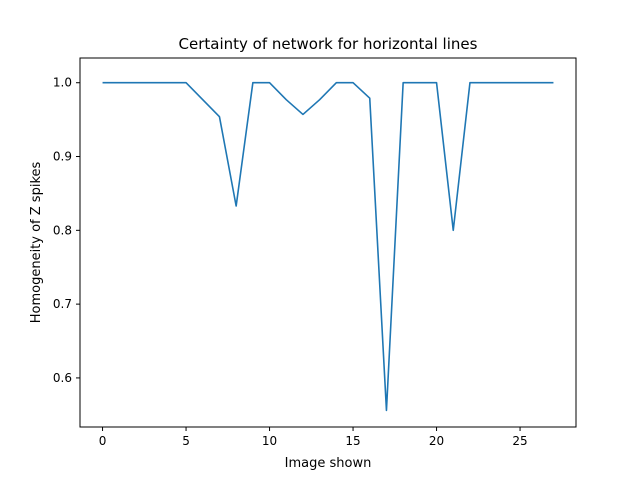 This screenshot has height=480, width=640. I want to click on y-tick-label: 1.0, so click(62, 83).